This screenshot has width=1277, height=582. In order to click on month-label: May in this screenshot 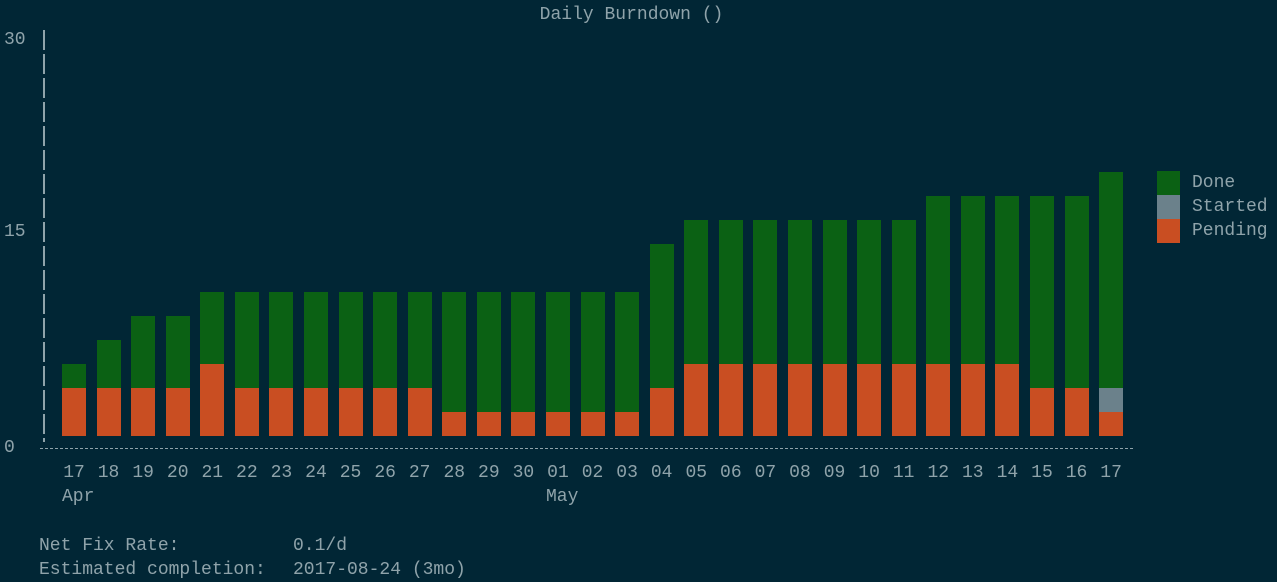, I will do `click(562, 497)`.